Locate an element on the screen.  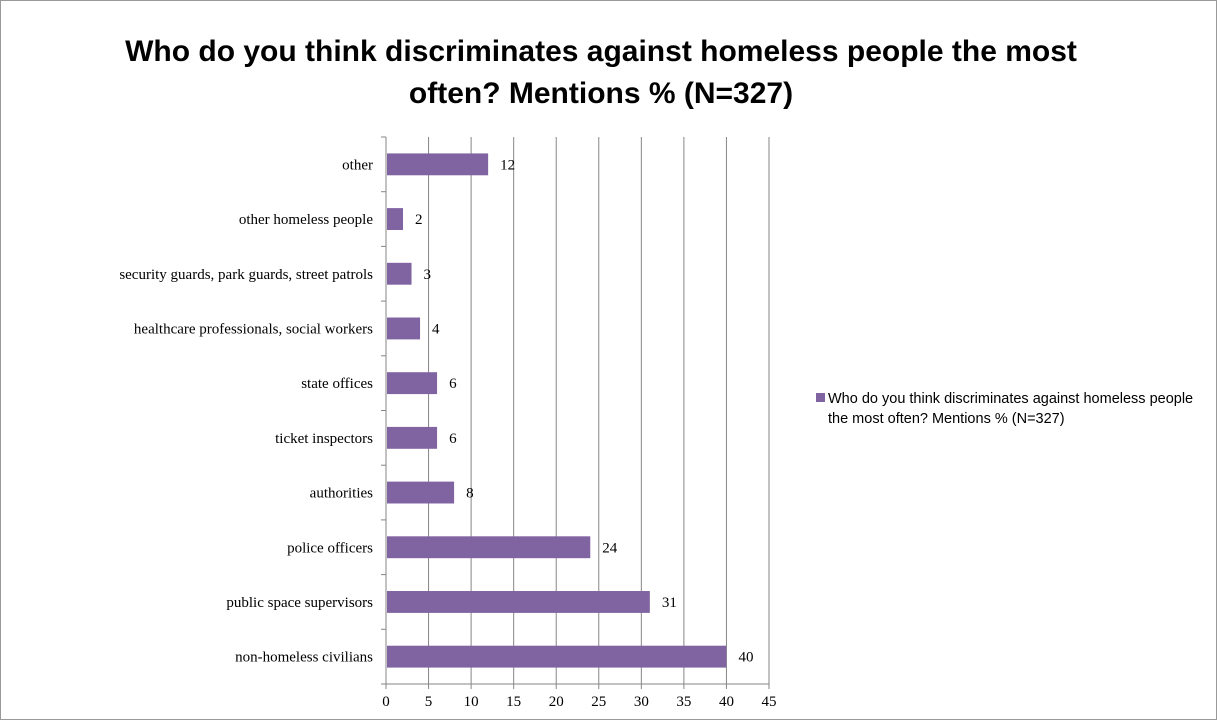
y-tick-label: non-homeless civilians is located at coordinates (304, 658).